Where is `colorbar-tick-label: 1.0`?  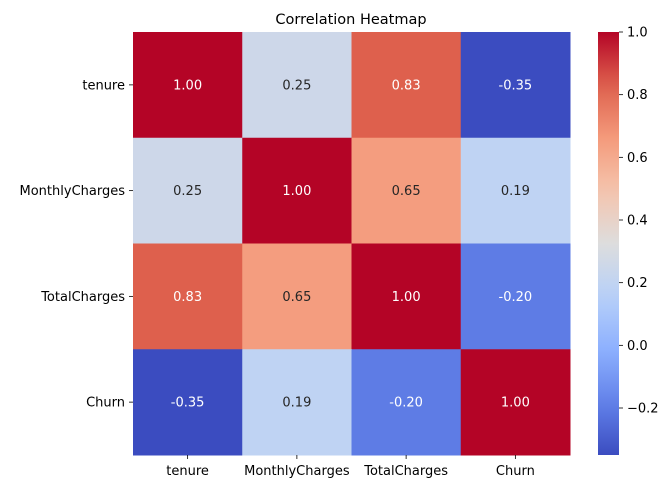 colorbar-tick-label: 1.0 is located at coordinates (637, 33).